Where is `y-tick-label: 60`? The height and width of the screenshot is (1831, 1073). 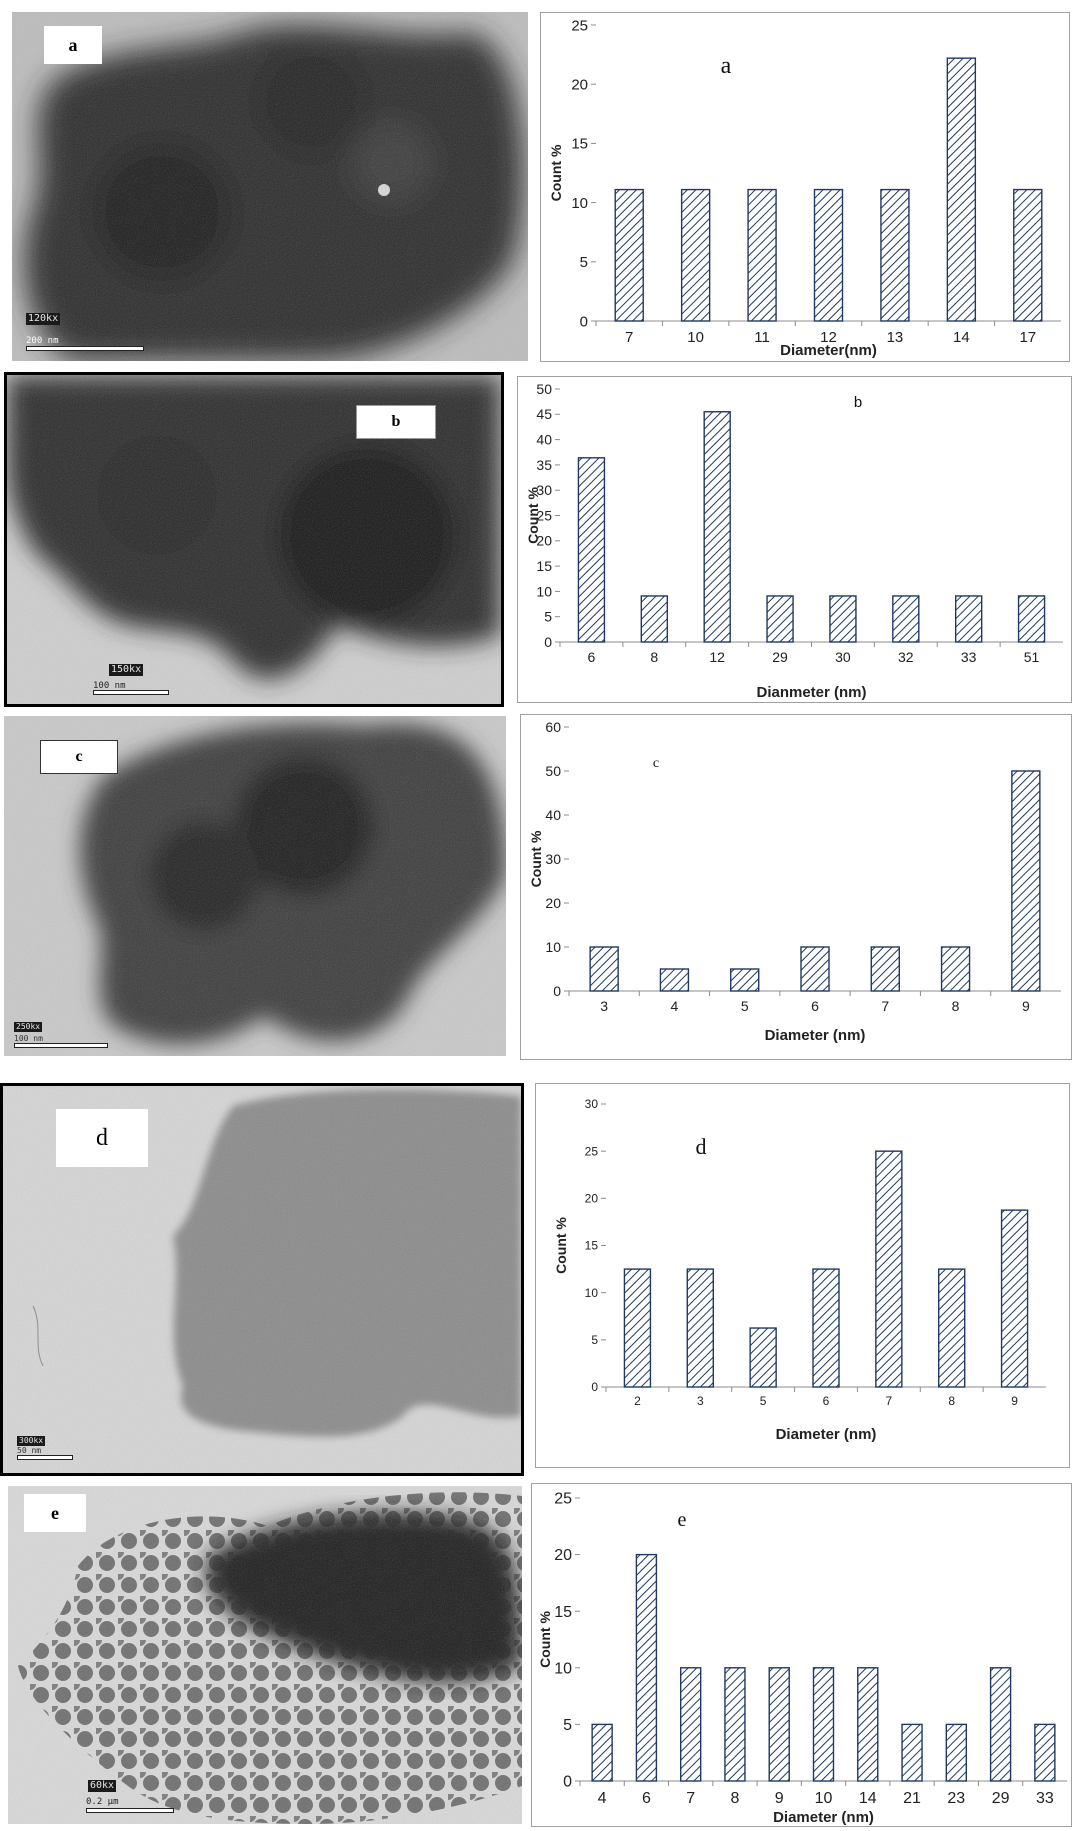 y-tick-label: 60 is located at coordinates (553, 727).